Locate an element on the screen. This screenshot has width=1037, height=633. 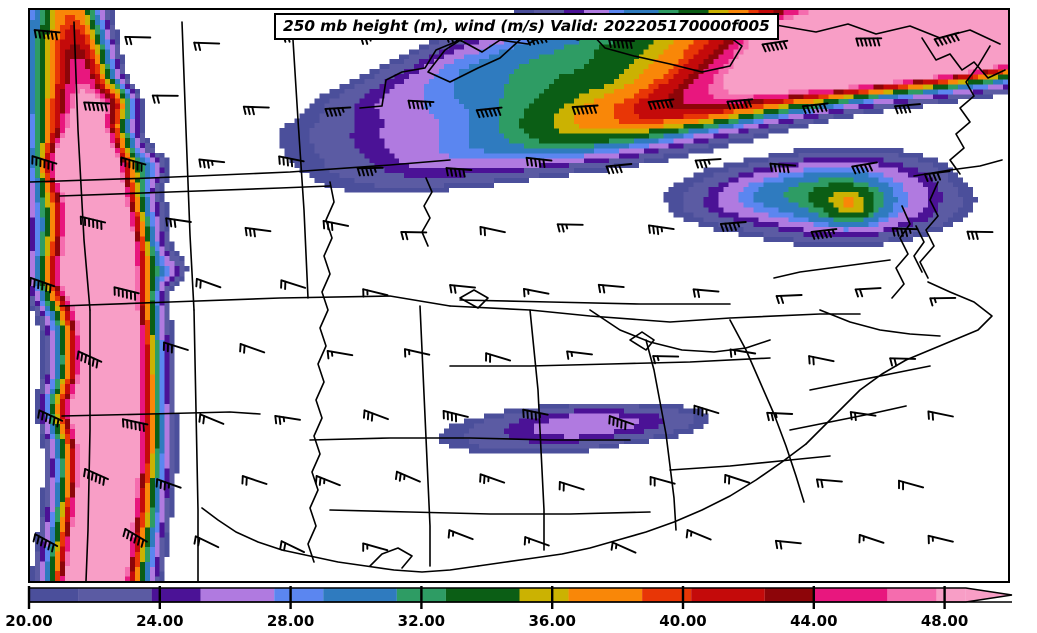
colorbar: 20.00 24.00 28.00 32.00 36.00 40.00 44.00 48.00 is located at coordinates (518, 608).